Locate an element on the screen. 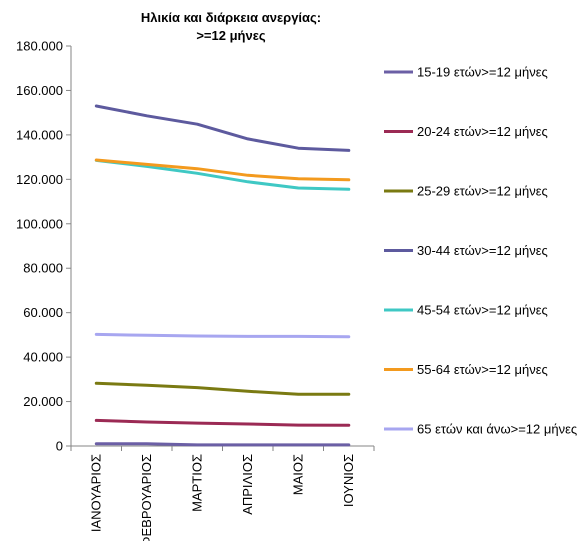 The height and width of the screenshot is (541, 588). x-tick-label: ΙΑΝΟΥΑΡΙΟΣ is located at coordinates (95, 493).